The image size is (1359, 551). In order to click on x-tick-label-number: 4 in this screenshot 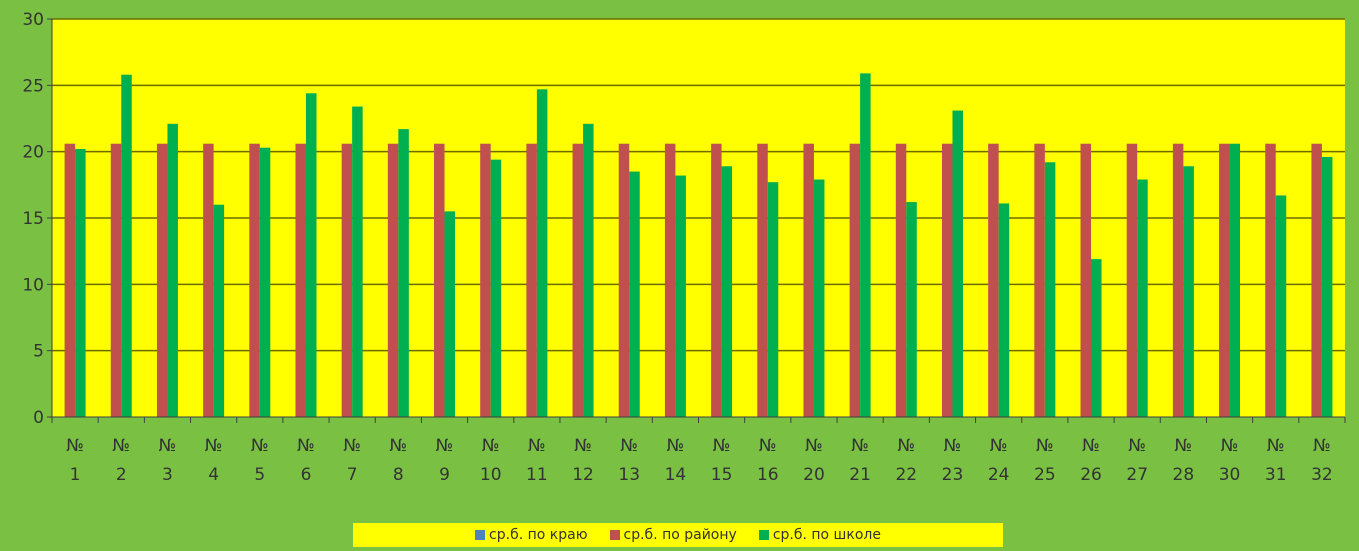, I will do `click(213, 475)`.